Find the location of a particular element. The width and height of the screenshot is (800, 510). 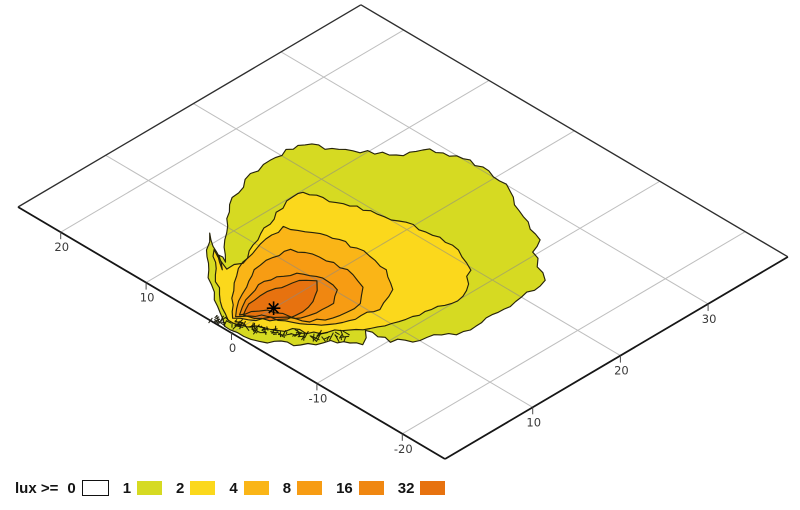

lux-legend: lux >= 0 1 2 4 8 16 32 is located at coordinates (230, 488).